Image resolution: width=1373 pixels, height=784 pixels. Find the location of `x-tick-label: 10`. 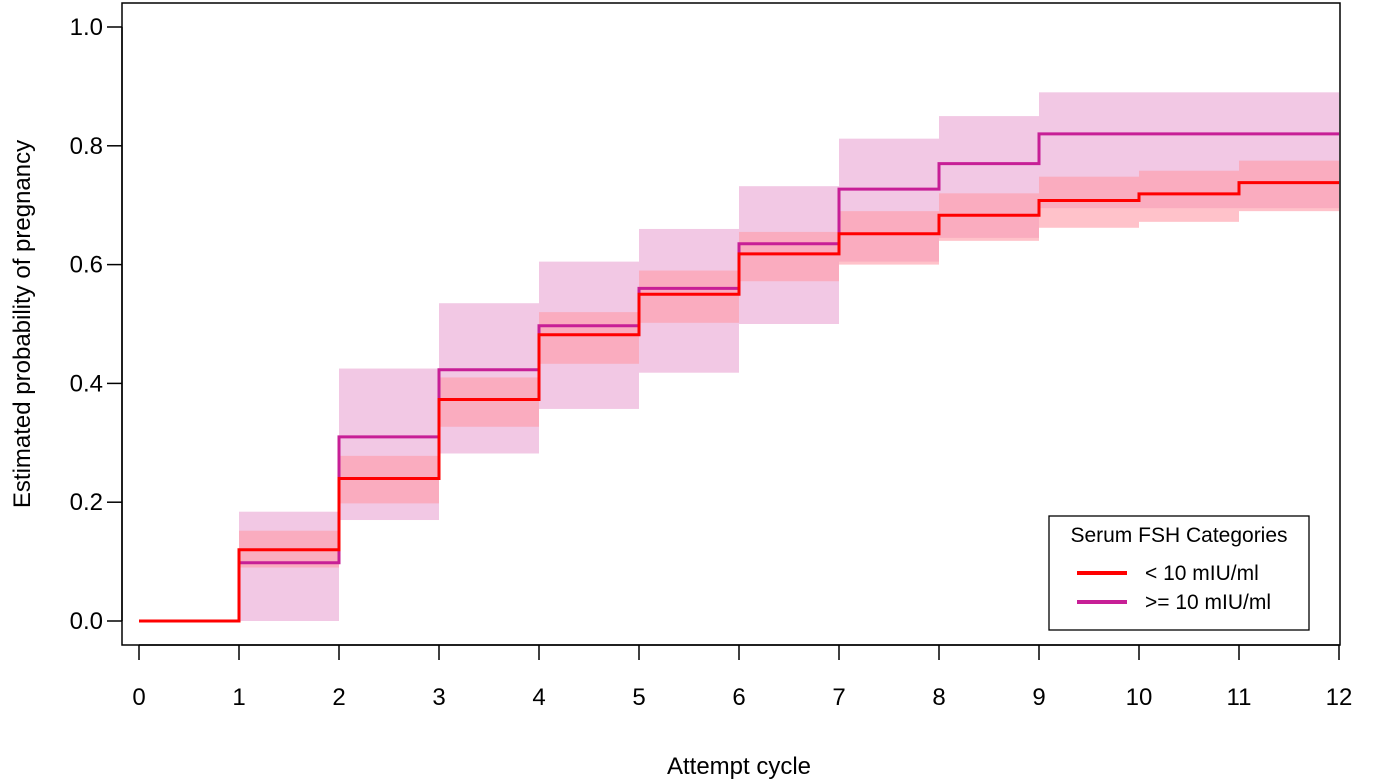

x-tick-label: 10 is located at coordinates (1139, 697).